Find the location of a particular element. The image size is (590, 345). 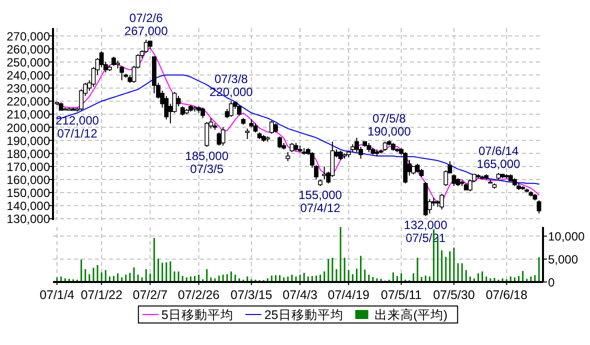

y2-tick-label: 0 is located at coordinates (551, 283).